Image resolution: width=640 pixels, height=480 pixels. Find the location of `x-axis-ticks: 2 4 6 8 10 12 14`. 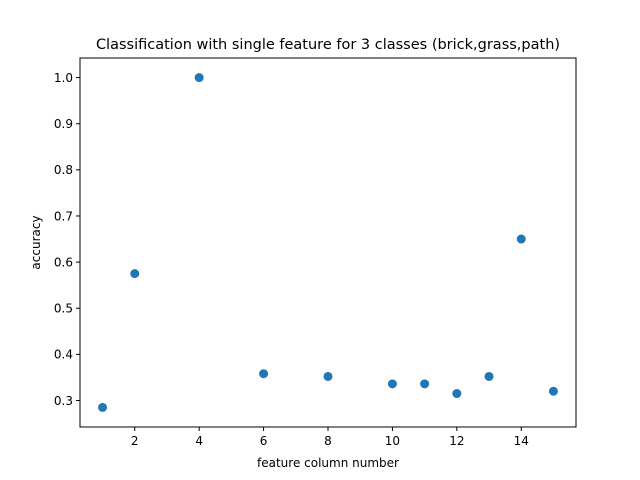

x-axis-ticks: 2 4 6 8 10 12 14 is located at coordinates (330, 437).